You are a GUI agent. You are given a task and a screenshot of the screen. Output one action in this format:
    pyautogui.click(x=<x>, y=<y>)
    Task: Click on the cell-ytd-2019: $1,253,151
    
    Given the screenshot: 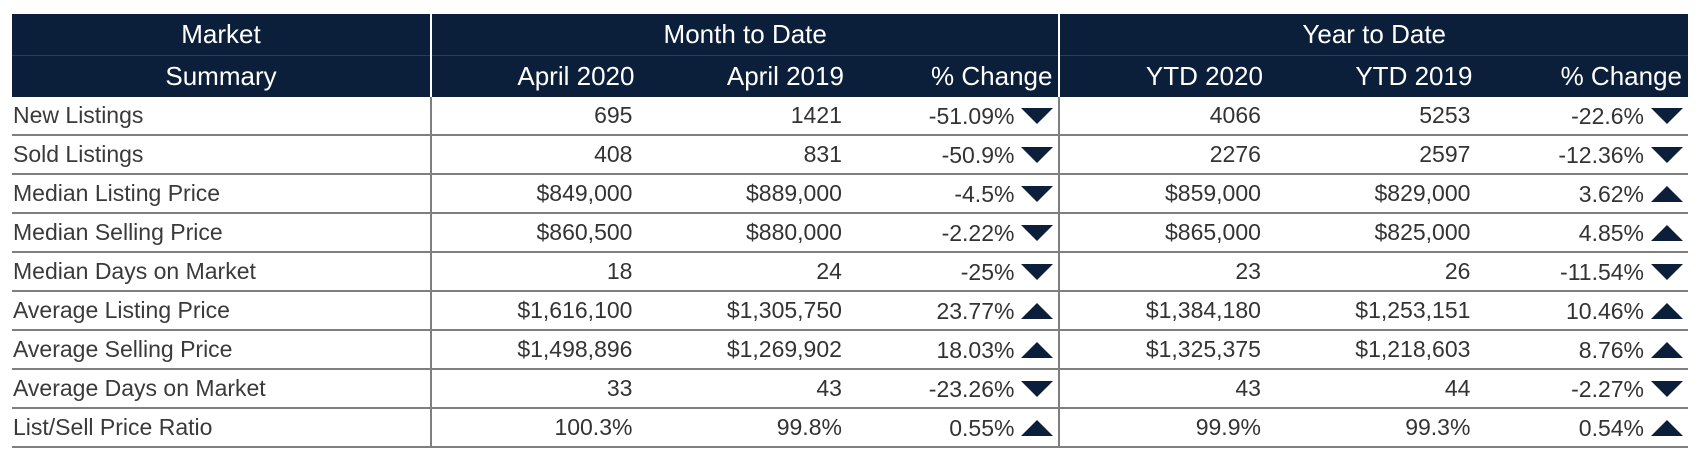 What is the action you would take?
    pyautogui.click(x=1373, y=311)
    